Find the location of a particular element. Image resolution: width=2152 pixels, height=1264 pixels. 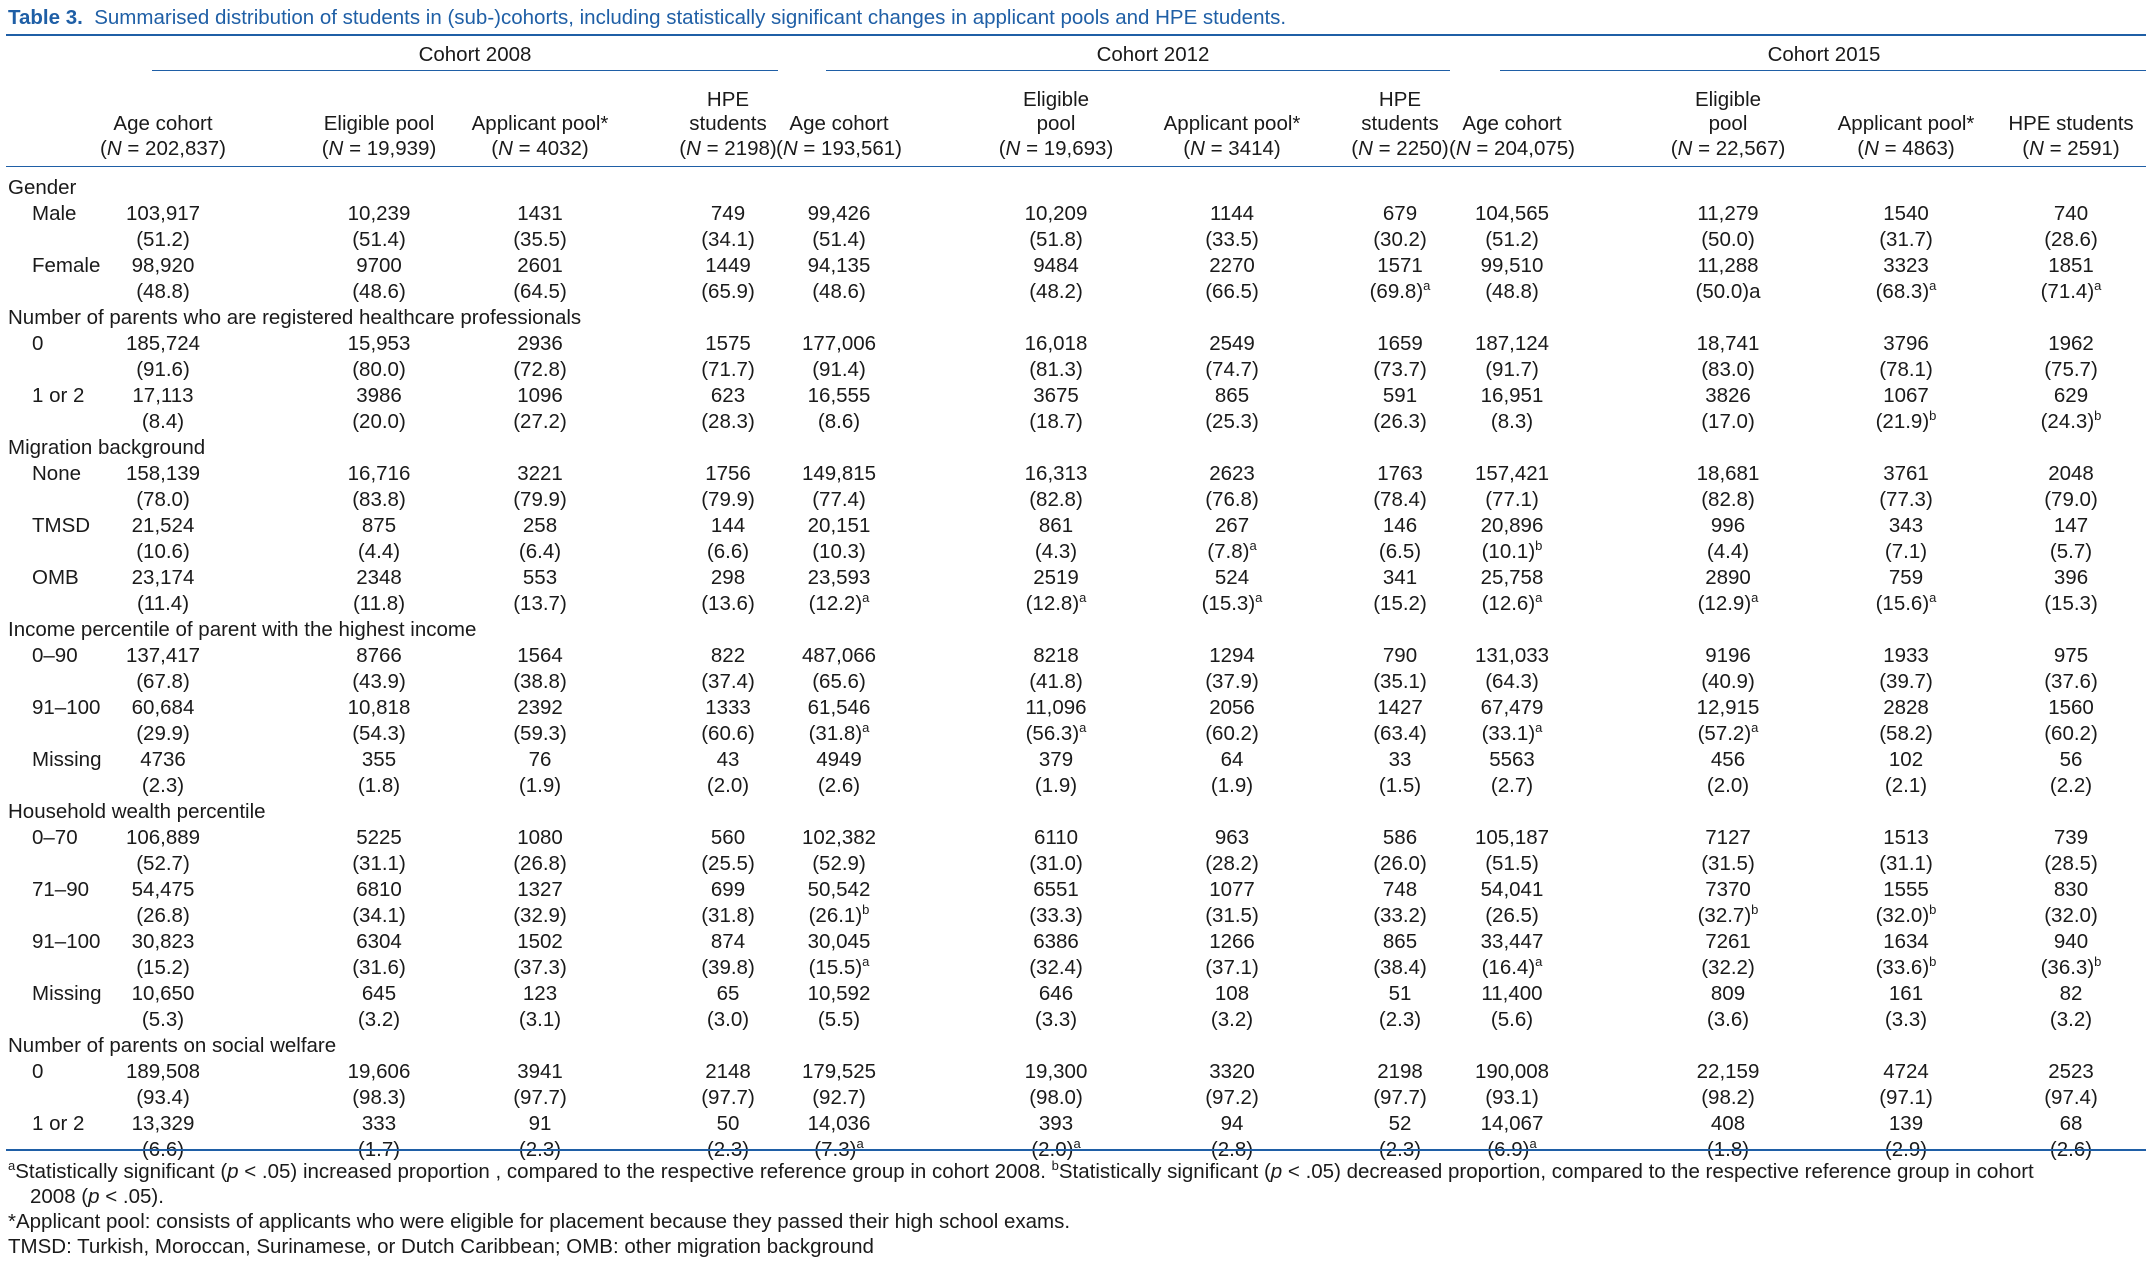

cell-count: 4724 is located at coordinates (1906, 1071).